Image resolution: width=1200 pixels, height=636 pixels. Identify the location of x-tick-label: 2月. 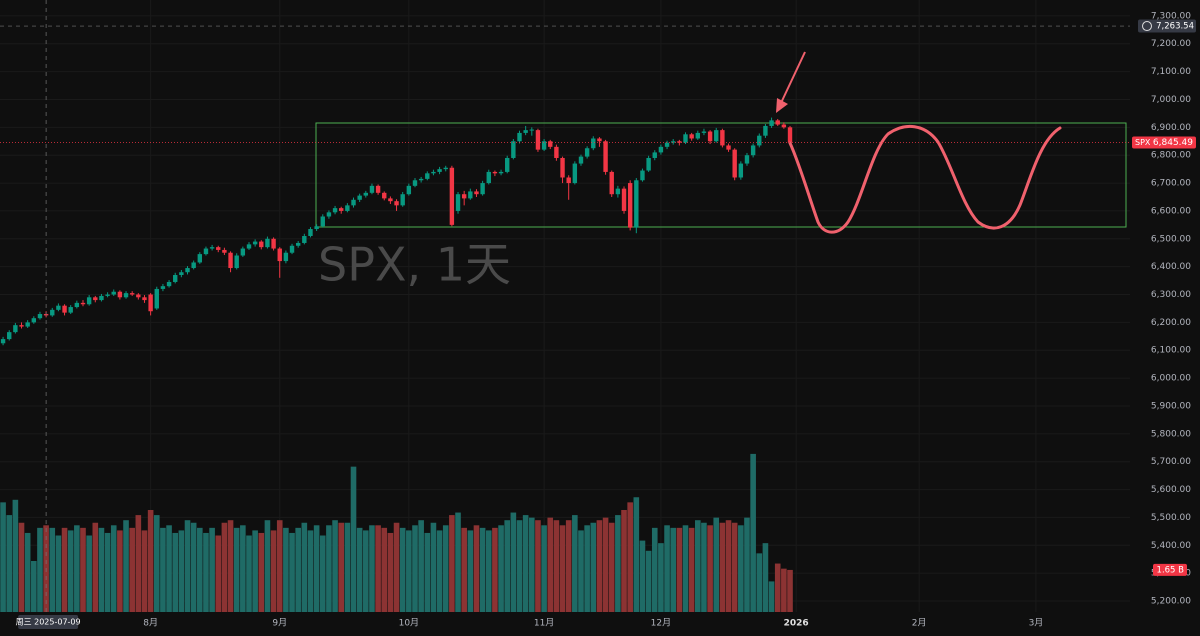
(919, 623).